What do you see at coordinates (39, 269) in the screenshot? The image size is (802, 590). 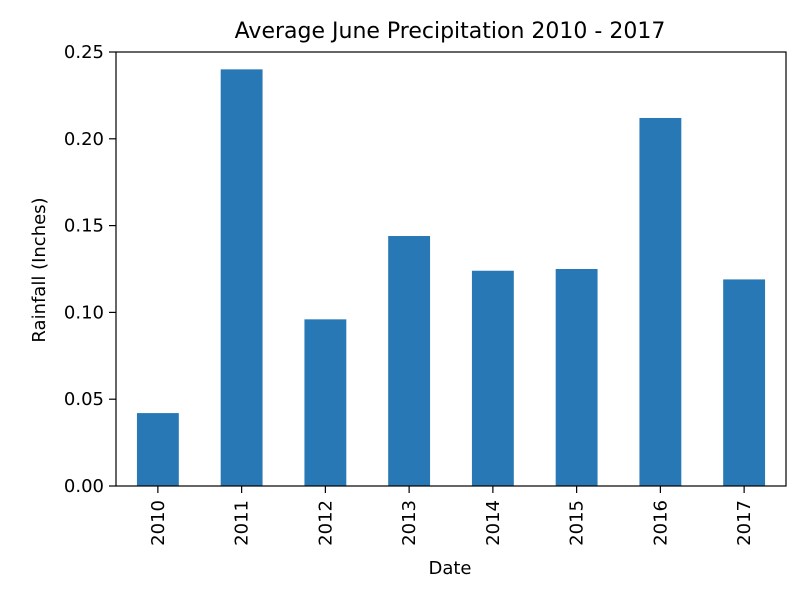 I see `y-axis-label: Rainfall (Inches)` at bounding box center [39, 269].